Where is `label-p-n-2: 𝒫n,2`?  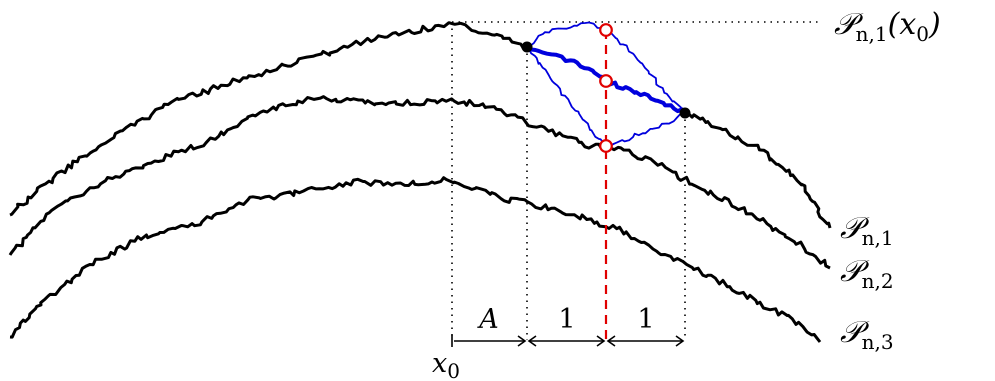 label-p-n-2: 𝒫n,2 is located at coordinates (867, 273).